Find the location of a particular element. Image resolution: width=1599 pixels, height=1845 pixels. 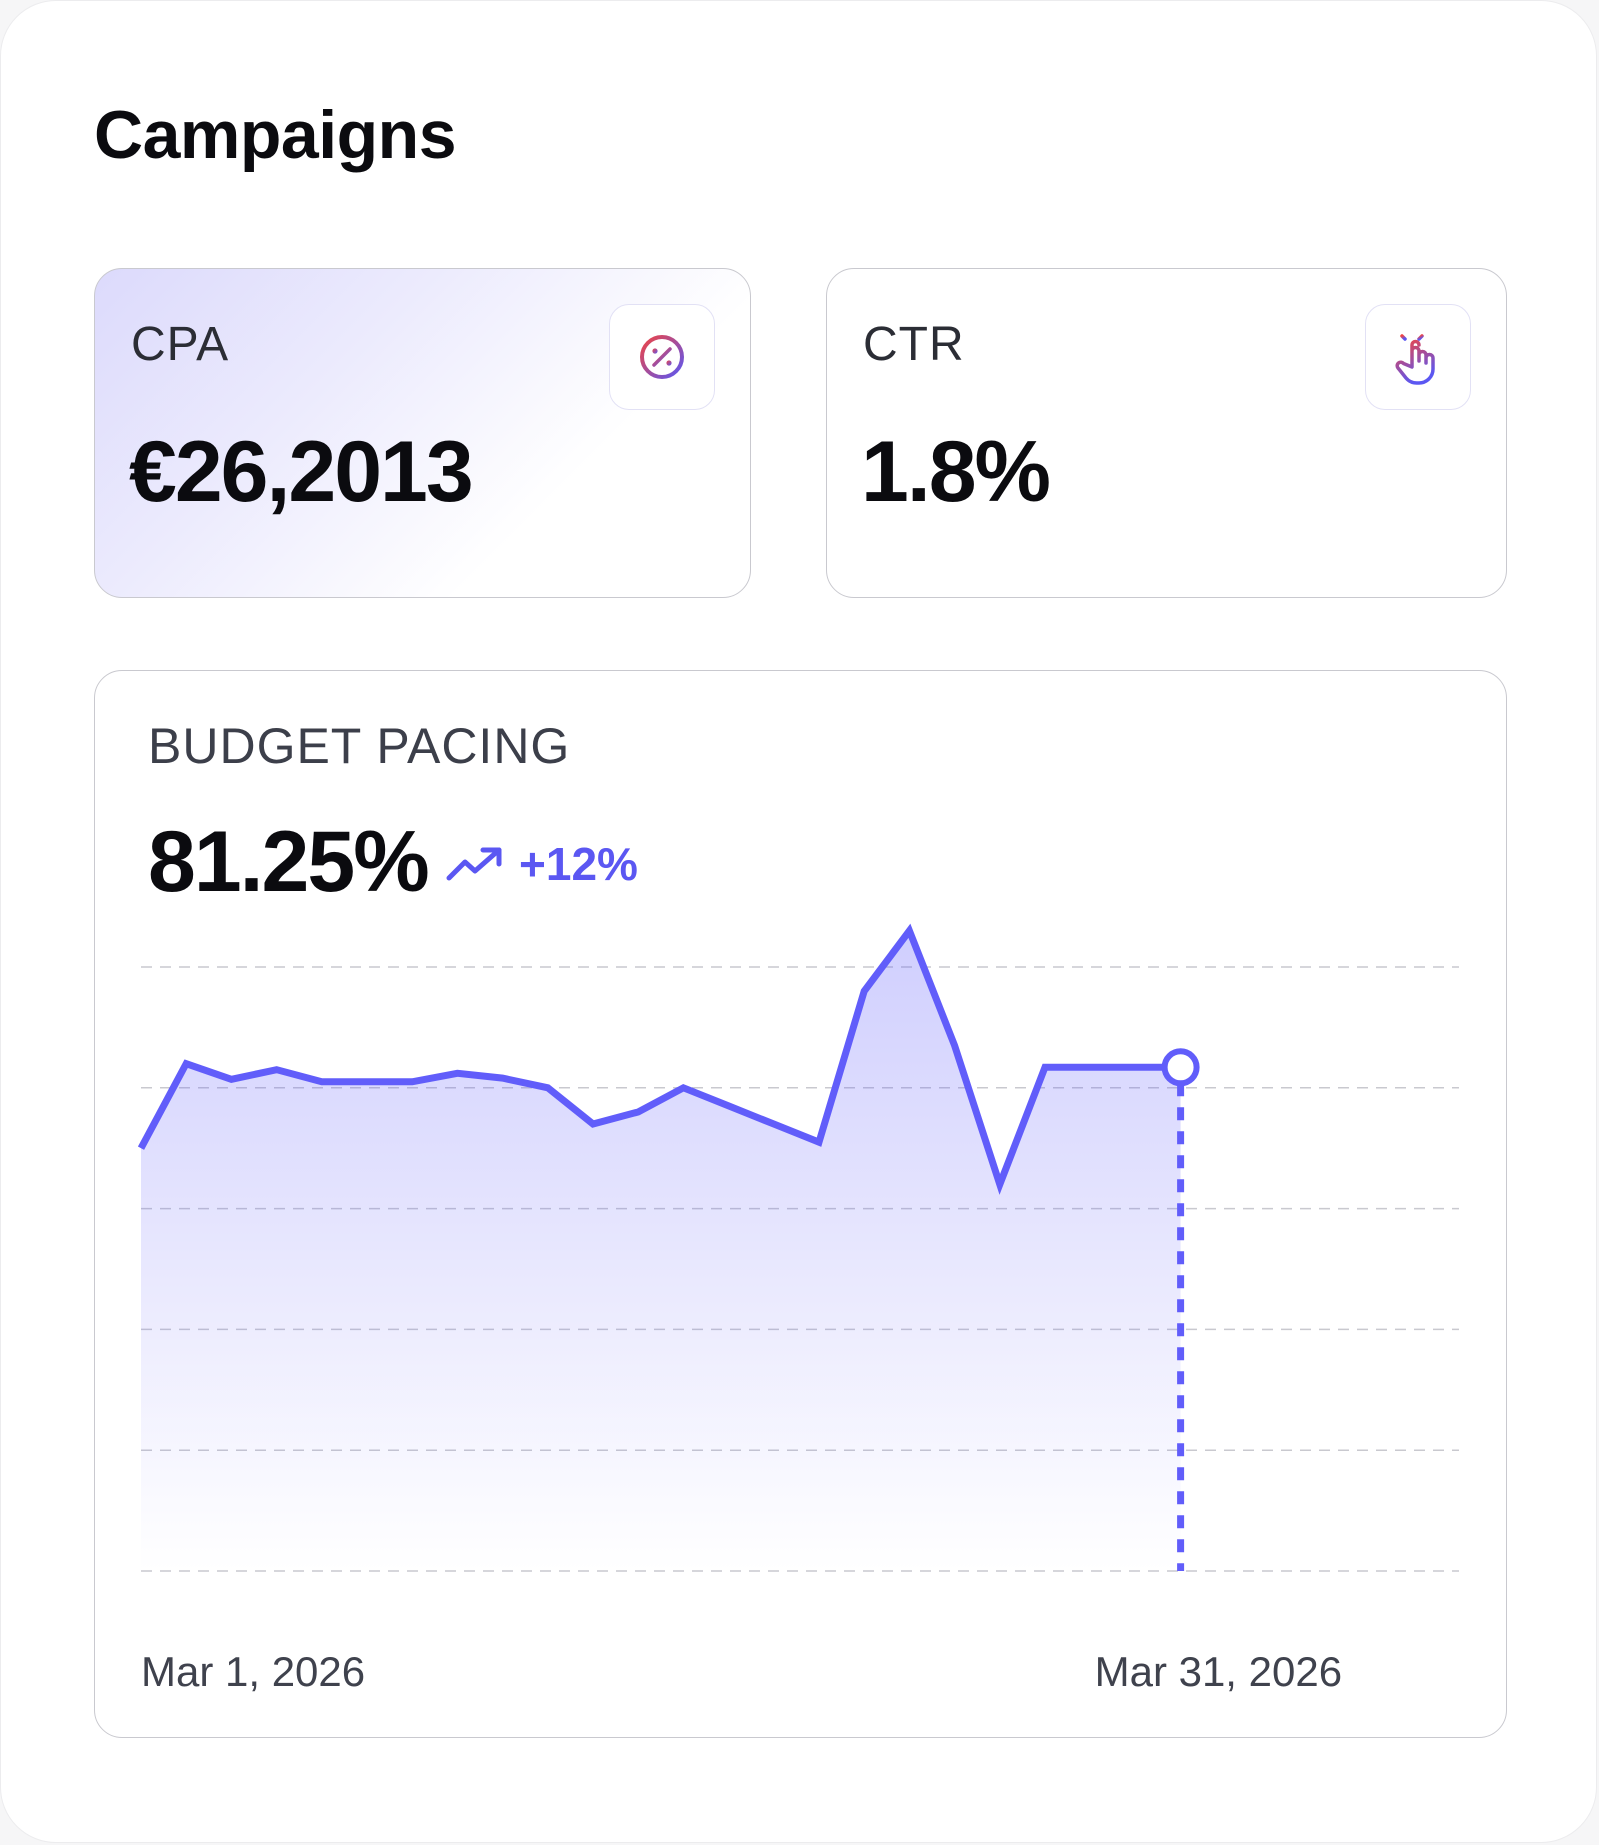

trend-value: +12% is located at coordinates (578, 864).